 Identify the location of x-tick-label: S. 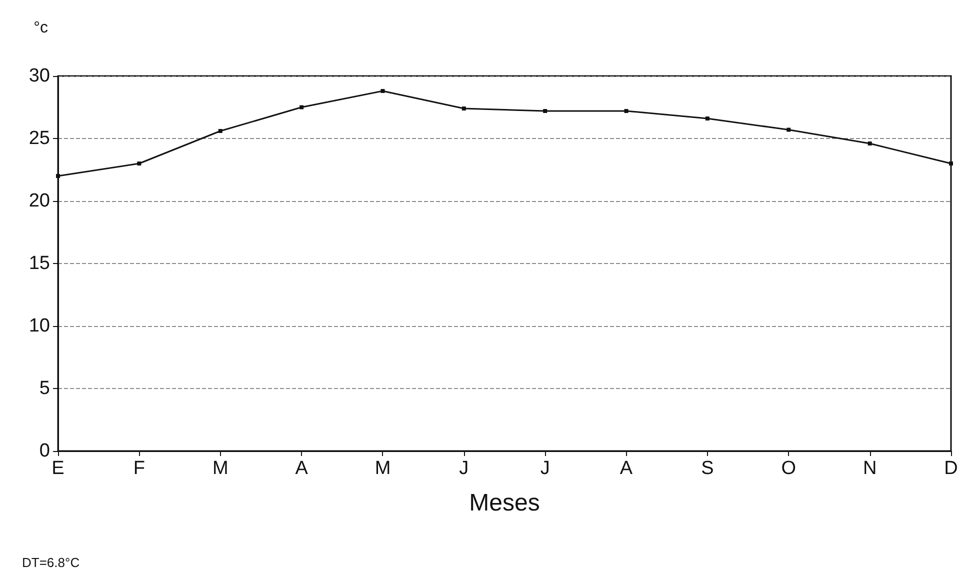
(707, 468).